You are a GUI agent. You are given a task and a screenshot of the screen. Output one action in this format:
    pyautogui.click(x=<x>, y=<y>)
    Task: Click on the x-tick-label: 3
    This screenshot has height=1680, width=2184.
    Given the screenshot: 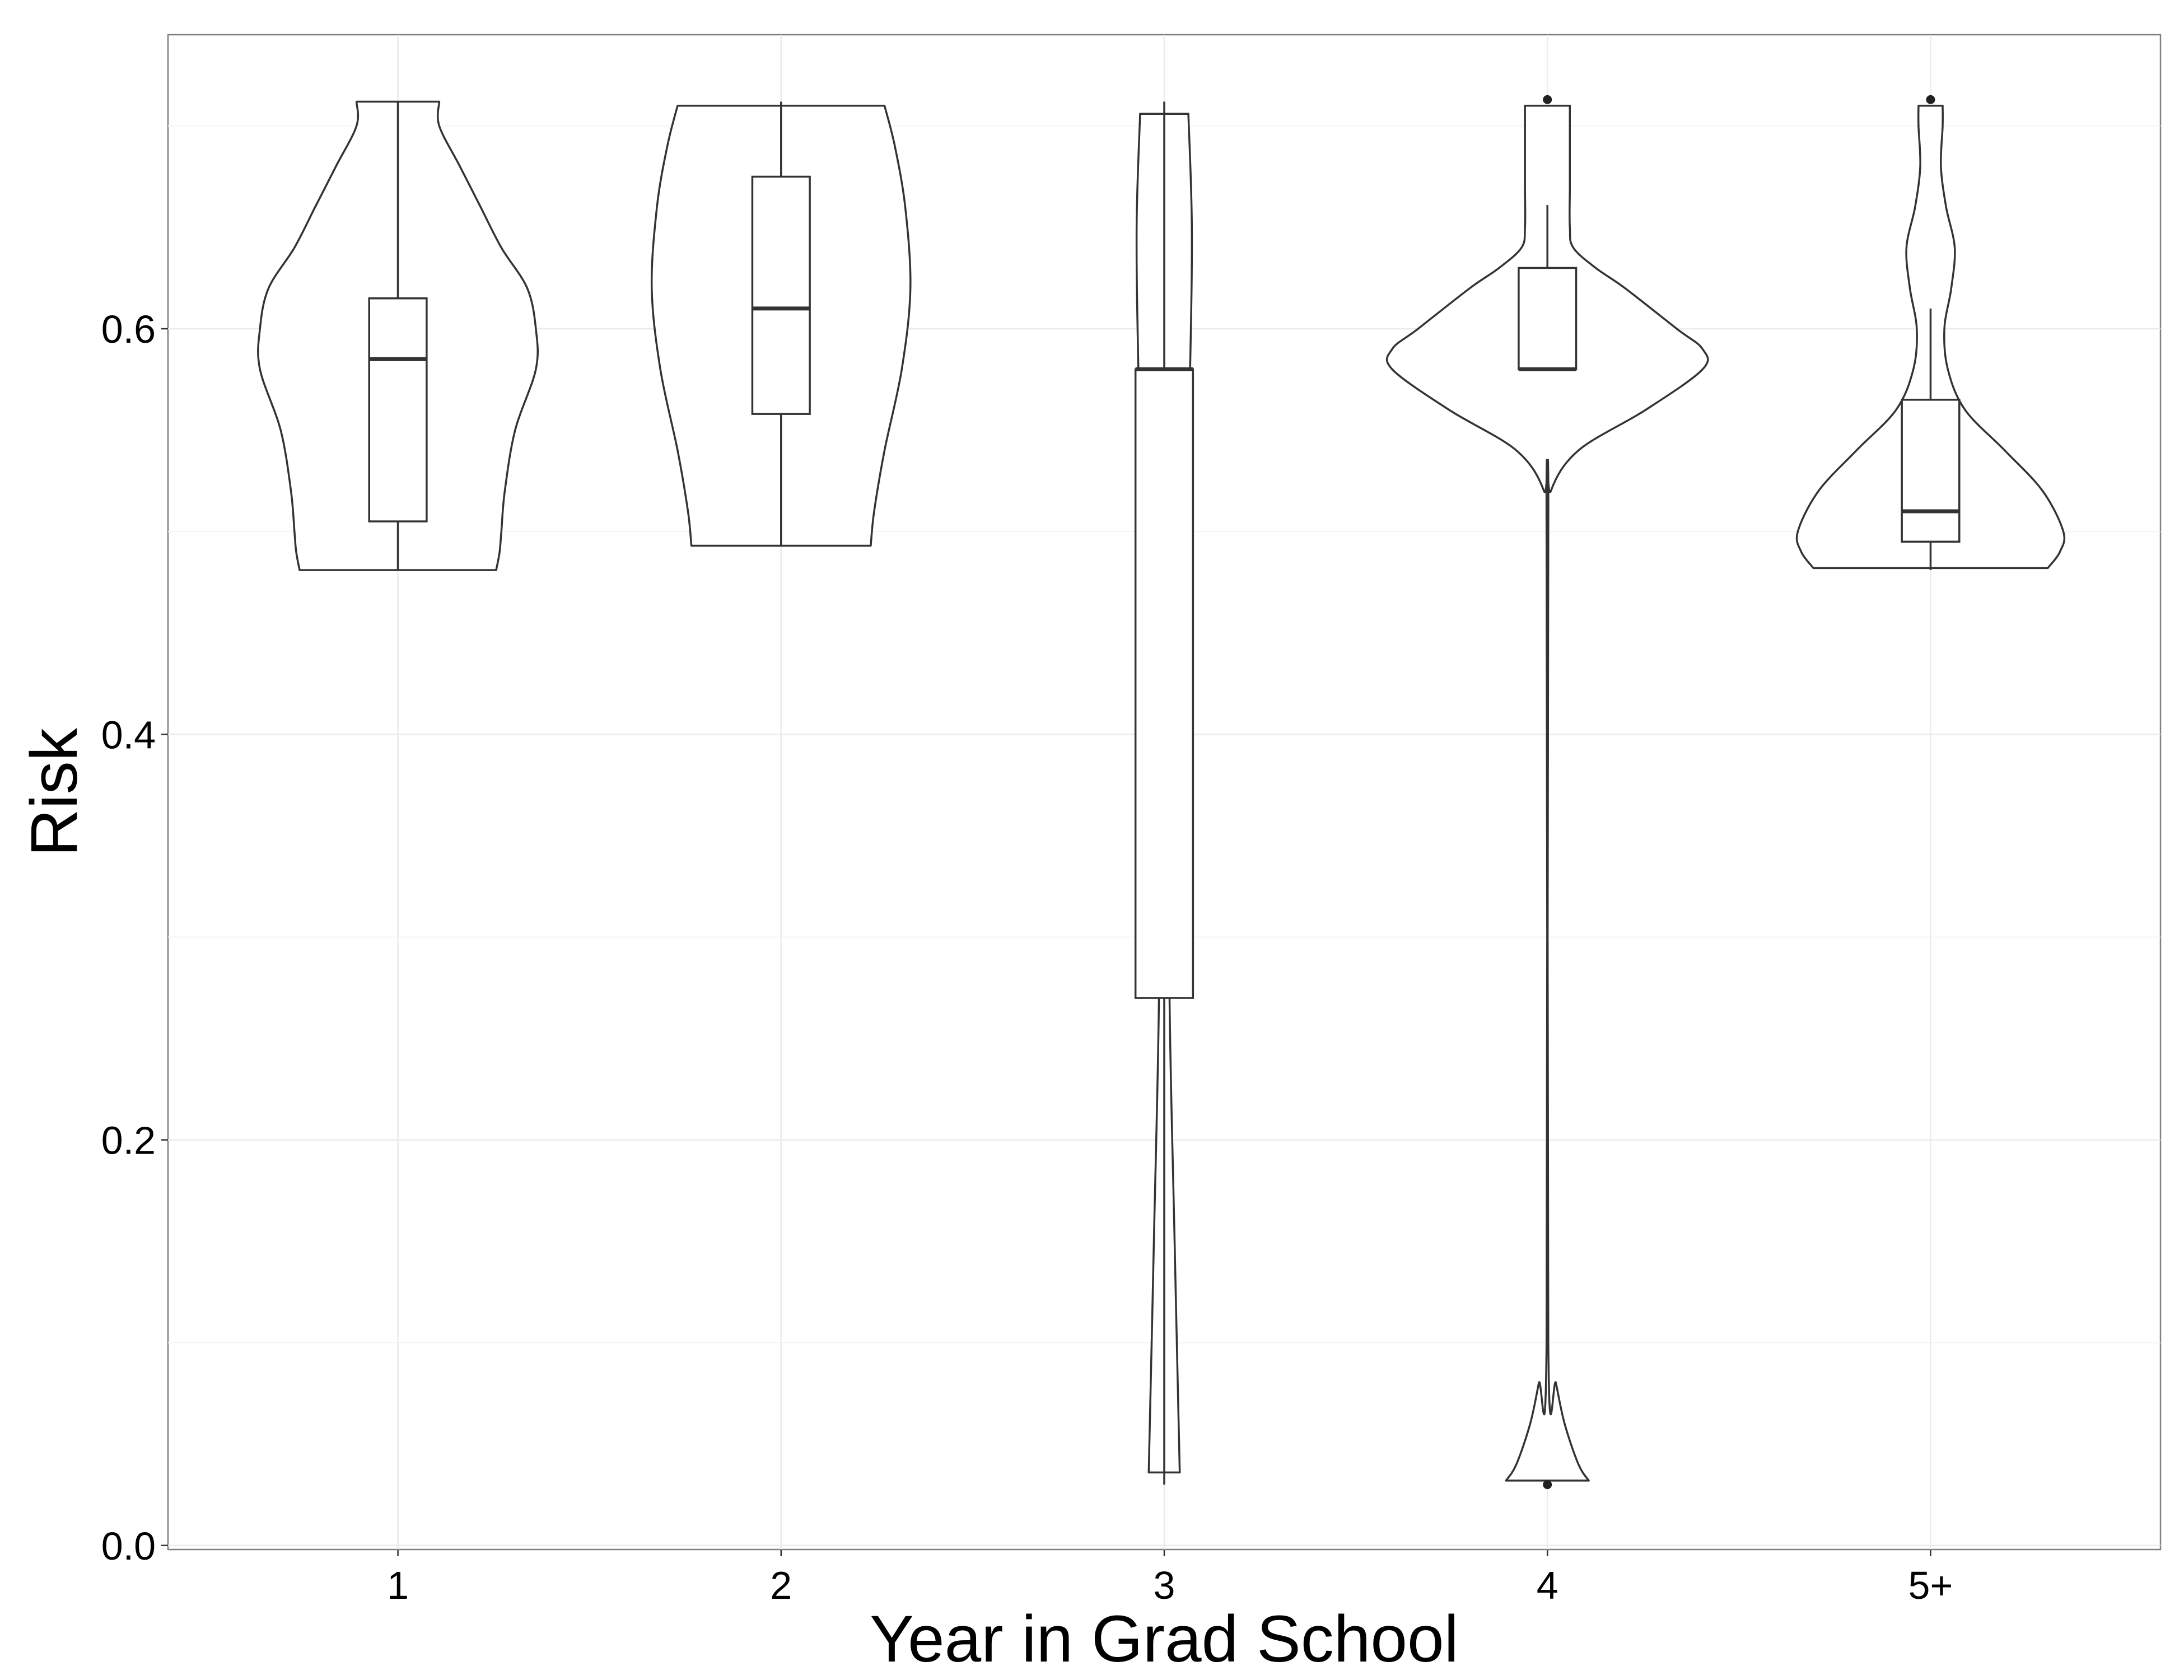 What is the action you would take?
    pyautogui.click(x=1165, y=1586)
    